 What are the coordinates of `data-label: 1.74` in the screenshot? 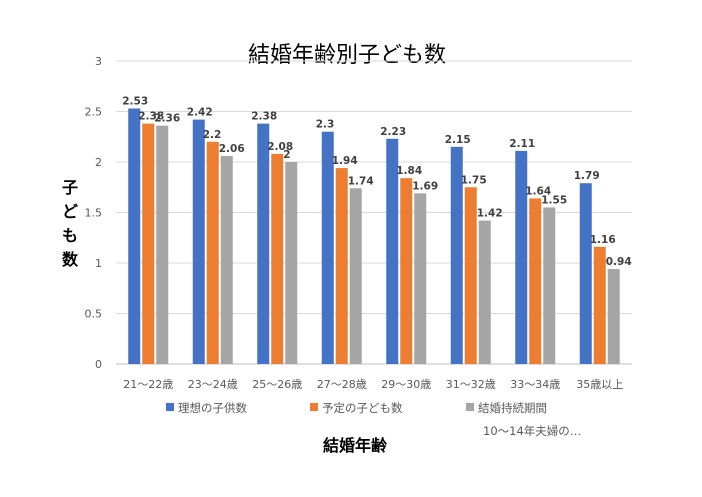 It's located at (361, 181).